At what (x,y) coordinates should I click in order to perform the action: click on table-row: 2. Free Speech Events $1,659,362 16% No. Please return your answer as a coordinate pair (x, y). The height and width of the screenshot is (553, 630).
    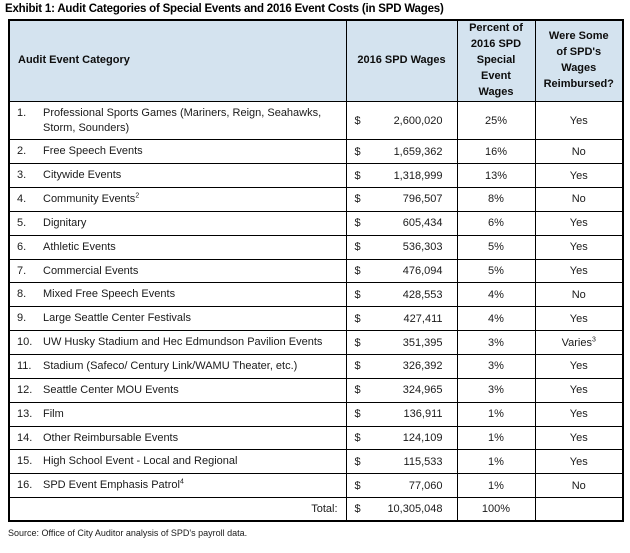
    Looking at the image, I should click on (316, 152).